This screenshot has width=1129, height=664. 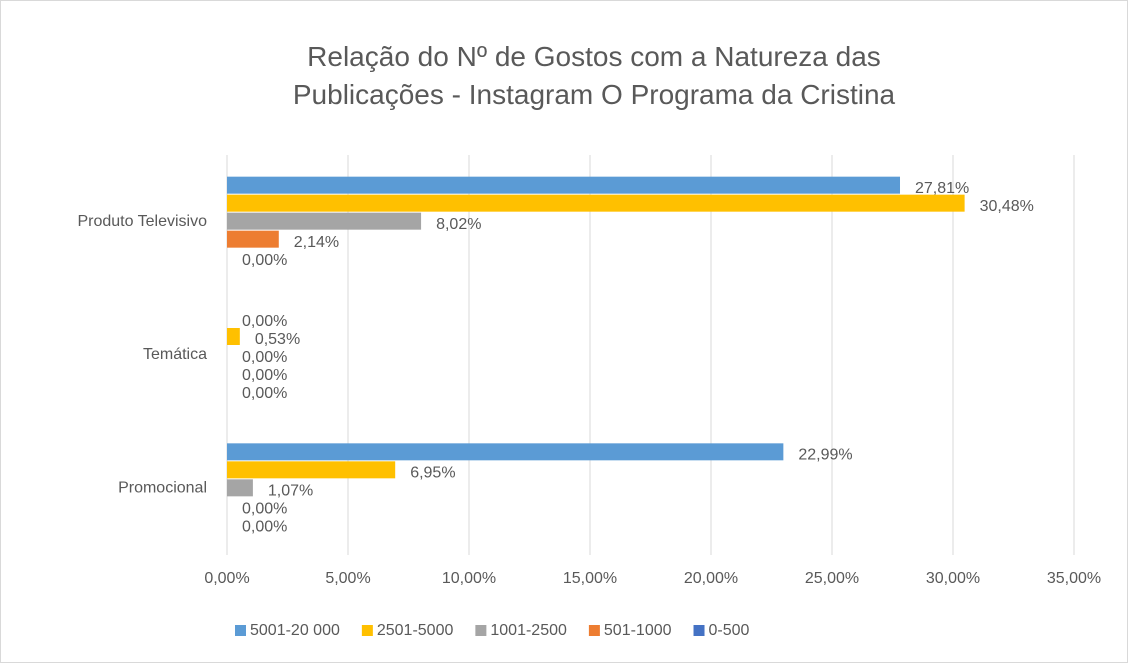 What do you see at coordinates (432, 473) in the screenshot?
I see `data-label: 6,95%` at bounding box center [432, 473].